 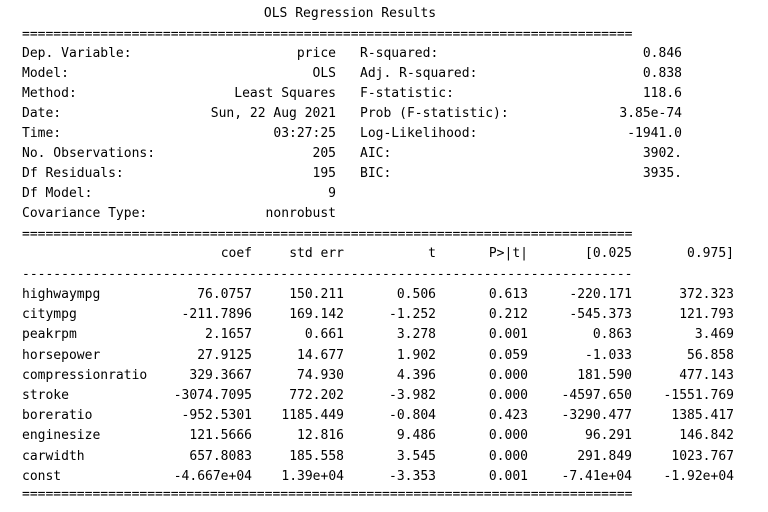 I want to click on header-coef: coef, so click(x=236, y=253).